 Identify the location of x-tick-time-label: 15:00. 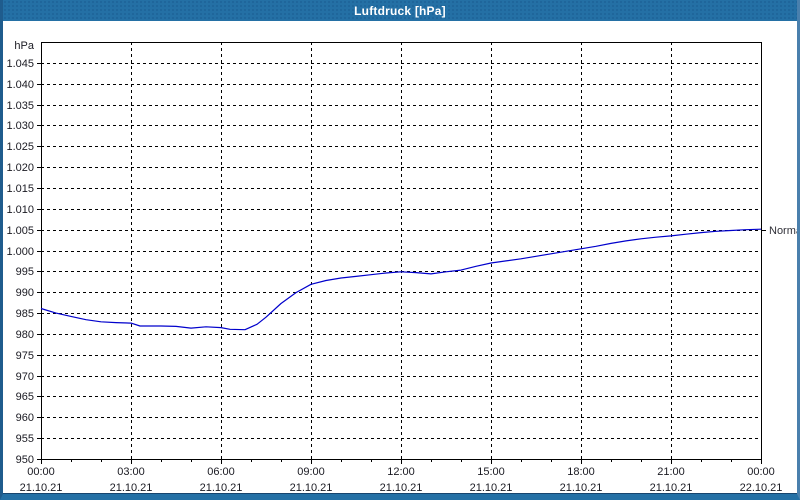
(491, 472).